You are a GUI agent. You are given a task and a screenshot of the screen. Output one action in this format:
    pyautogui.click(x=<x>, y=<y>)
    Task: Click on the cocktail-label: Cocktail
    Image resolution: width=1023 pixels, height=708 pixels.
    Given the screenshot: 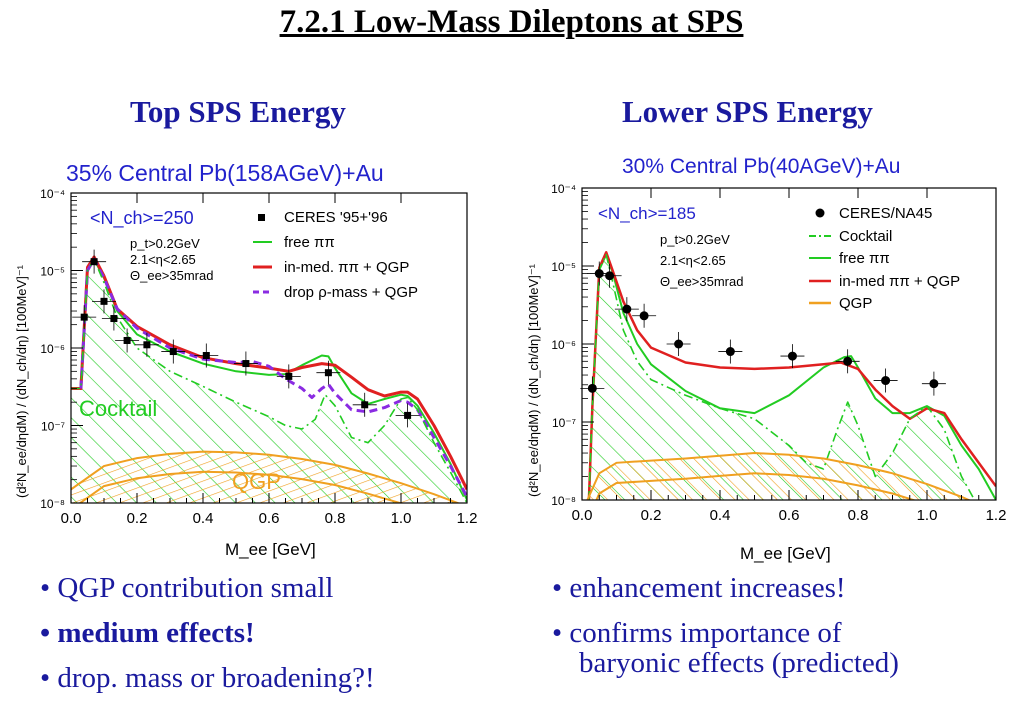 What is the action you would take?
    pyautogui.click(x=118, y=408)
    